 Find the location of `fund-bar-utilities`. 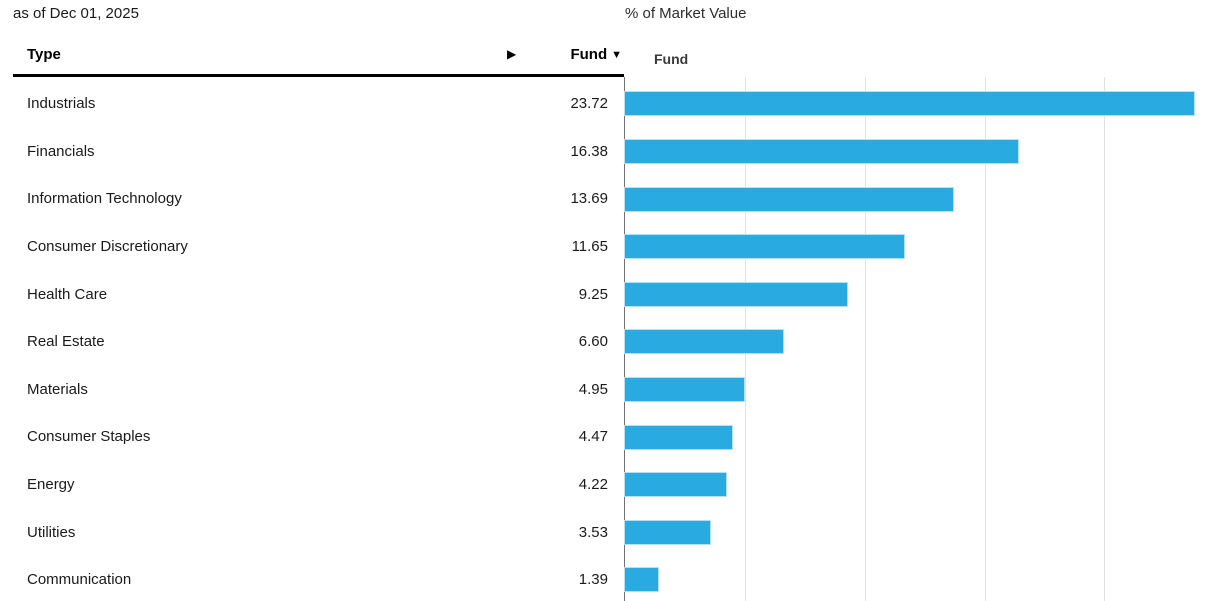

fund-bar-utilities is located at coordinates (667, 532).